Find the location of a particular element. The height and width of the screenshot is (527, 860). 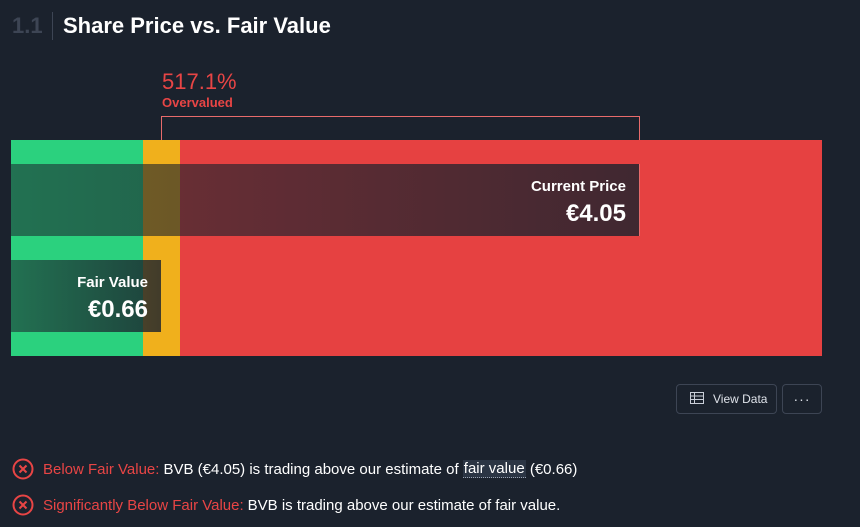

more-options-button: ··· is located at coordinates (802, 399).